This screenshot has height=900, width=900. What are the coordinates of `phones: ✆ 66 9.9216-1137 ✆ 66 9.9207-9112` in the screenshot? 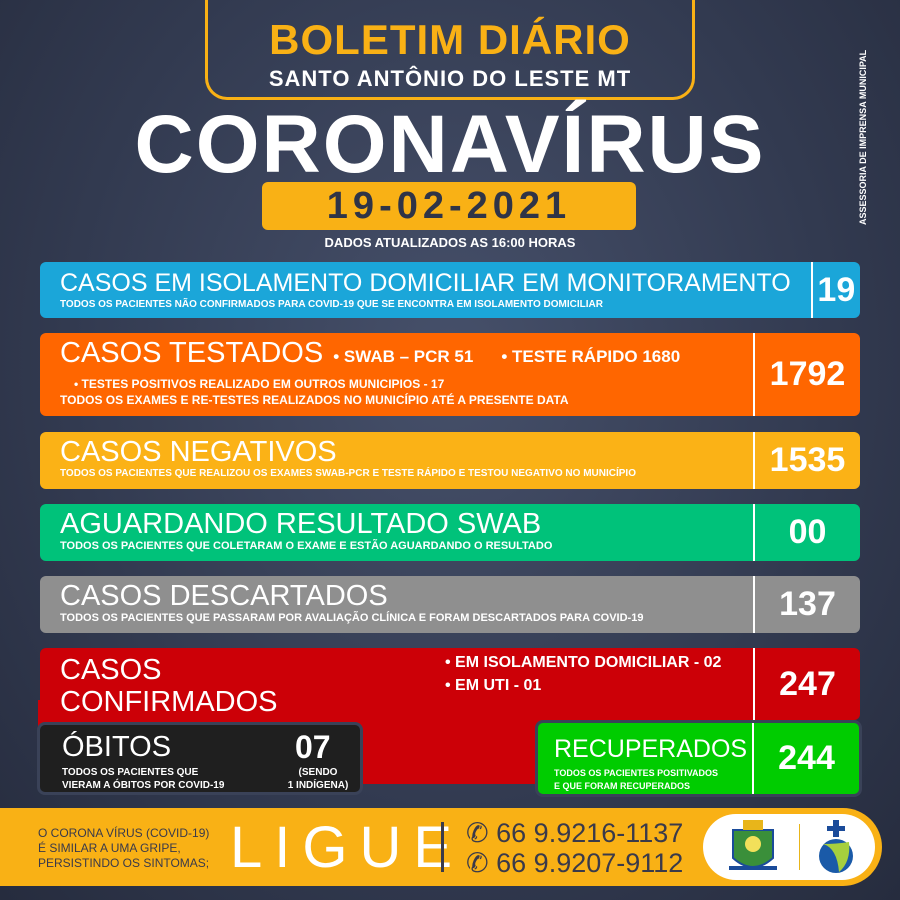 It's located at (574, 848).